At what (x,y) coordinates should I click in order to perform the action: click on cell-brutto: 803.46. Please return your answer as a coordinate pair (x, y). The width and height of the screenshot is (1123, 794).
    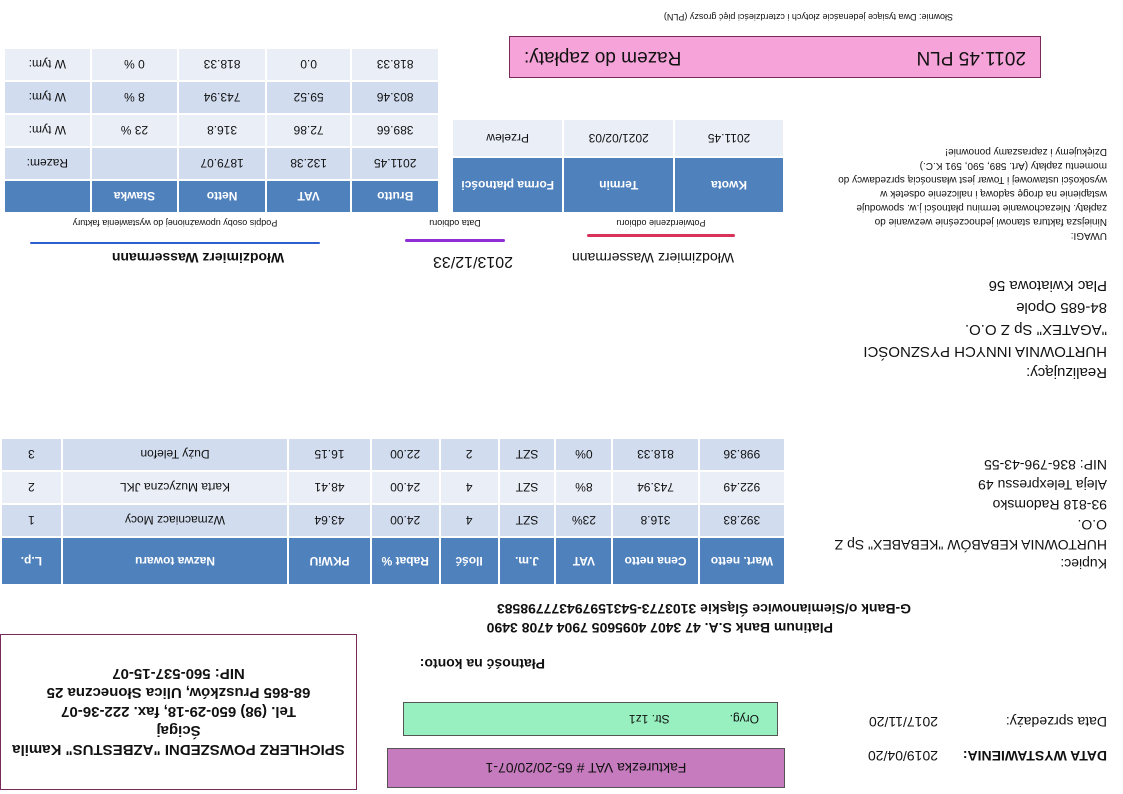
    Looking at the image, I should click on (395, 97).